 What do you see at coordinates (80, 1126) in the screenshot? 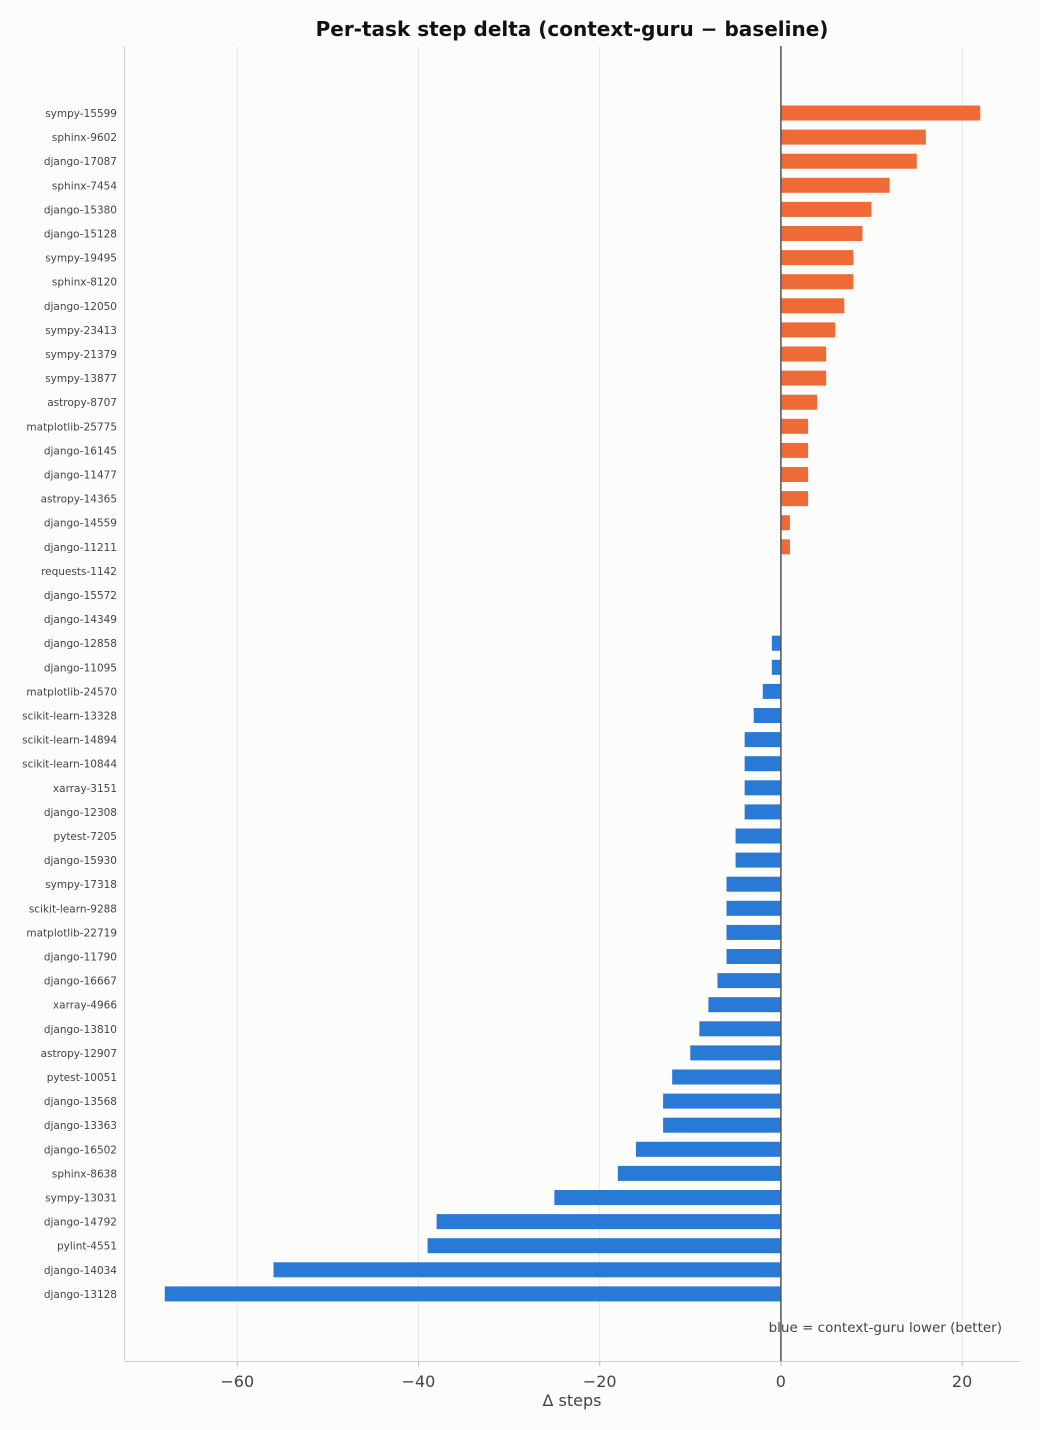
I see `y-tick-label: django-13363` at bounding box center [80, 1126].